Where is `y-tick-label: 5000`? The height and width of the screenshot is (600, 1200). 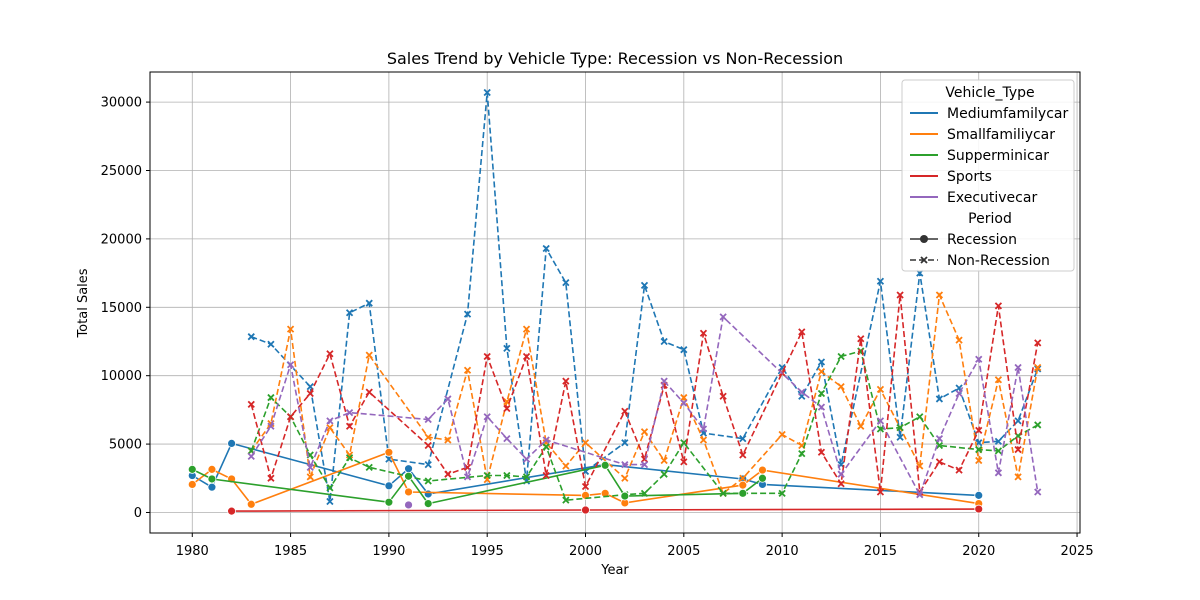
y-tick-label: 5000 is located at coordinates (125, 445).